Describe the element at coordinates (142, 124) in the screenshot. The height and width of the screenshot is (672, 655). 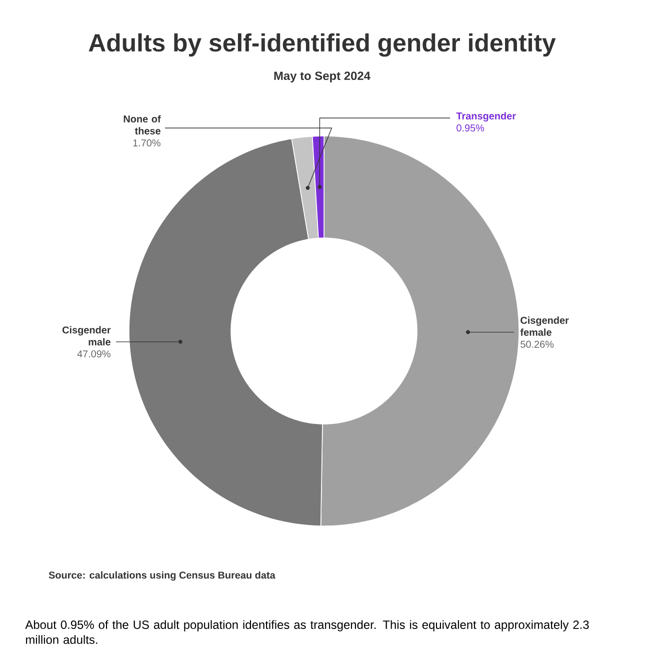
I see `slice-label: None of these` at that location.